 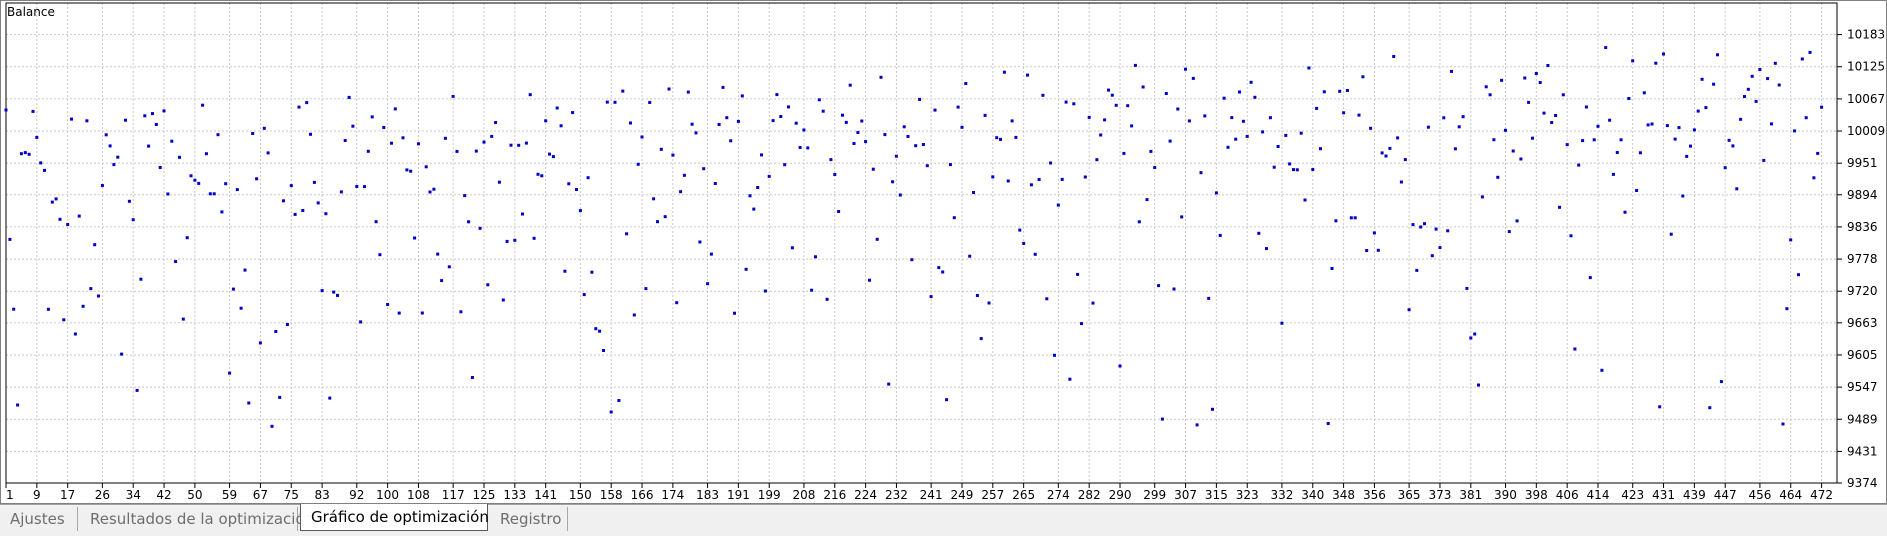 What do you see at coordinates (1058, 495) in the screenshot?
I see `x-tick-label: 274` at bounding box center [1058, 495].